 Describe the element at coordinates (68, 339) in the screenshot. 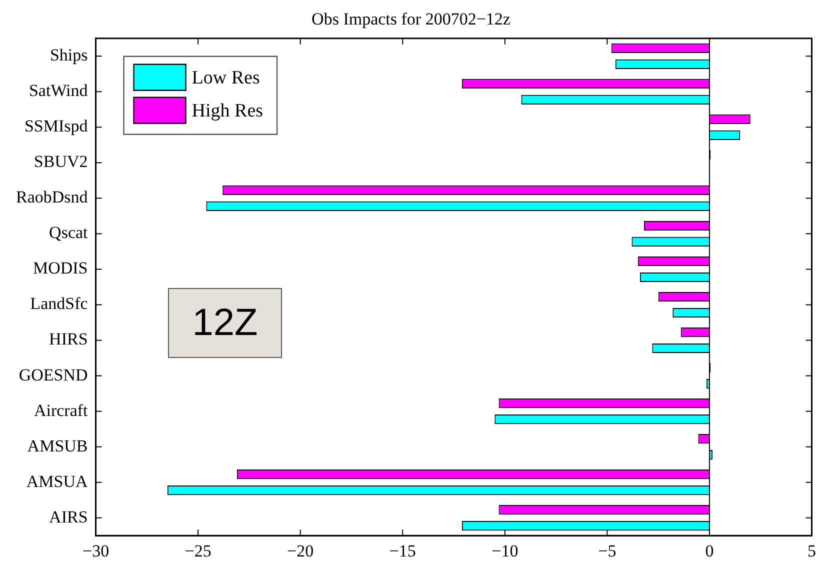

I see `y-tick-label: HIRS` at that location.